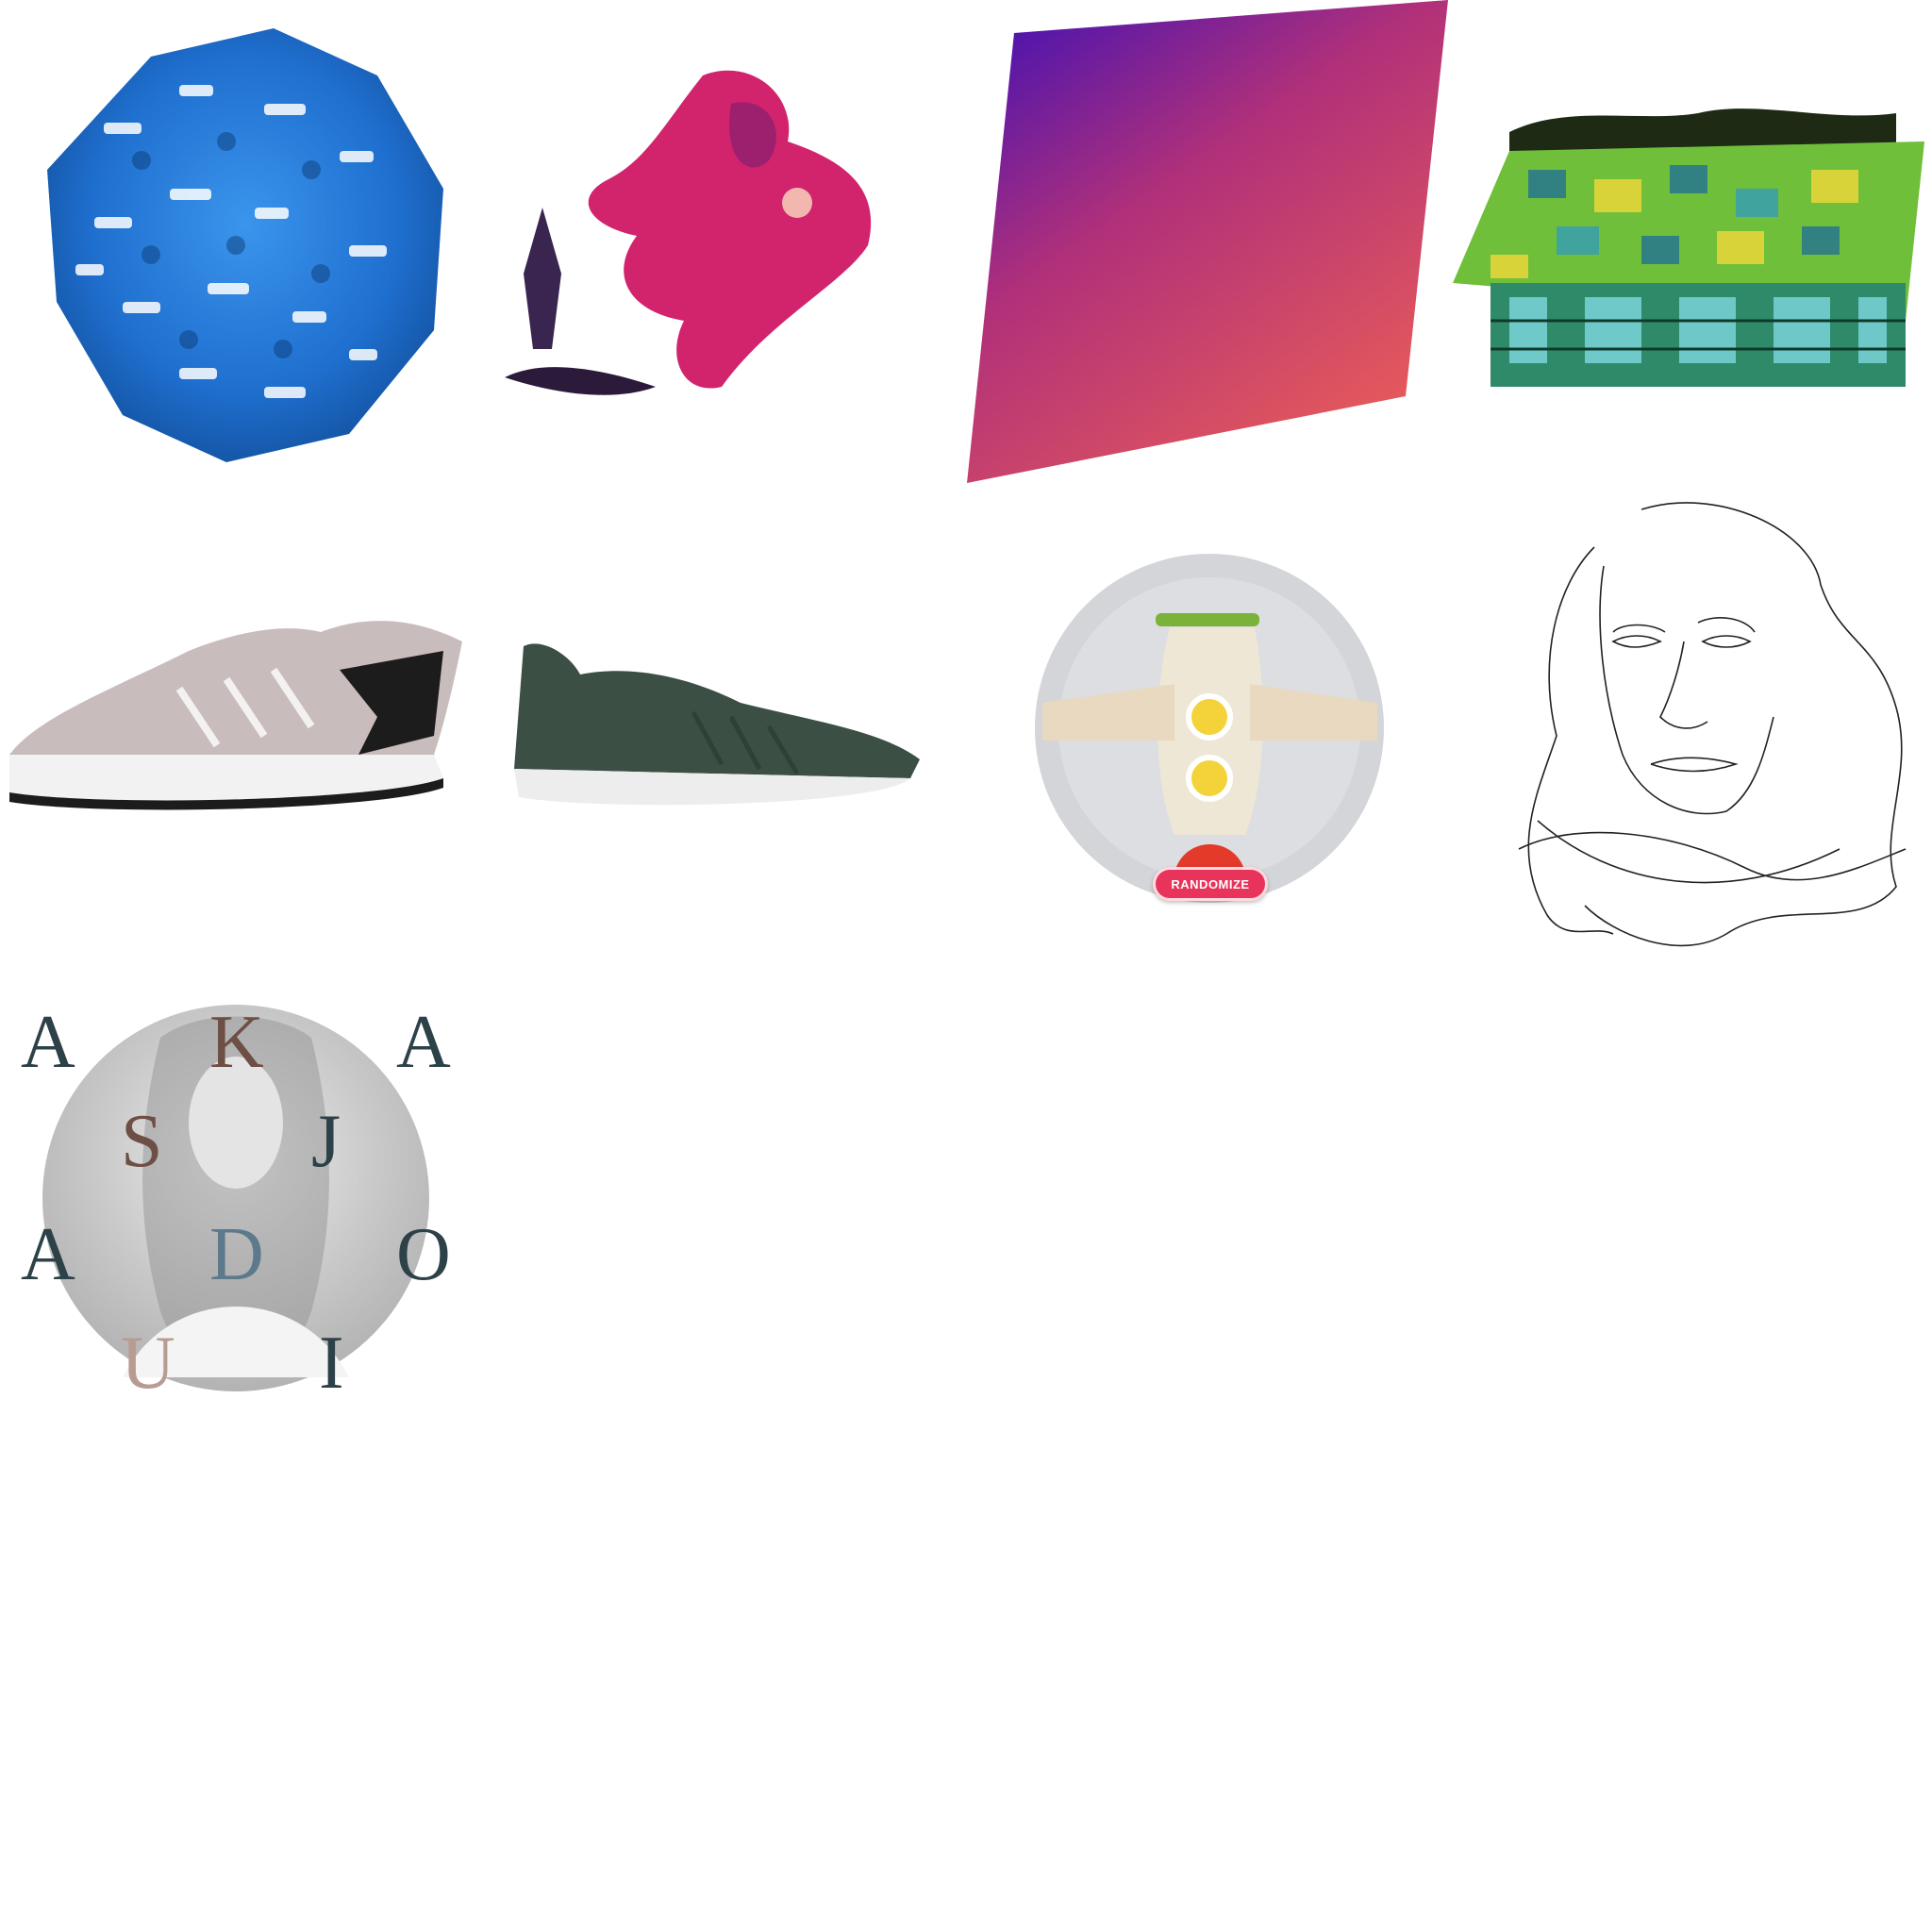  I want to click on food-plate-rocket-icon, so click(1209, 729).